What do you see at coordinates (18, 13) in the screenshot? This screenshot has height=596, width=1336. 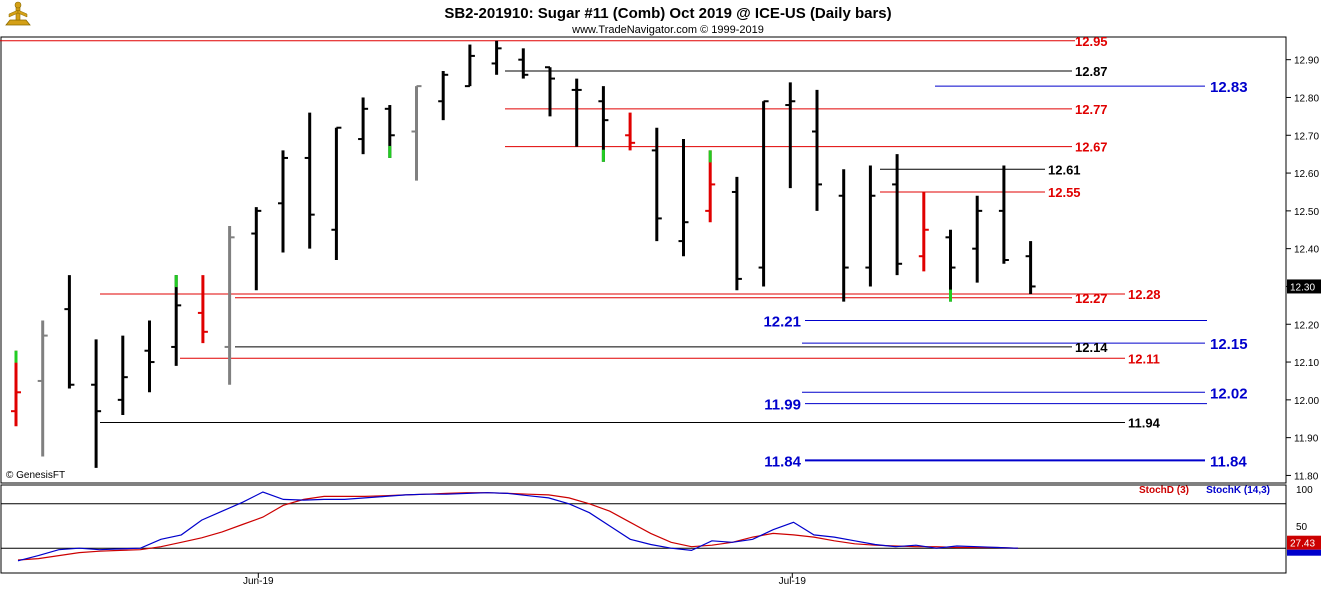 I see `trade-navigator-logo-icon` at bounding box center [18, 13].